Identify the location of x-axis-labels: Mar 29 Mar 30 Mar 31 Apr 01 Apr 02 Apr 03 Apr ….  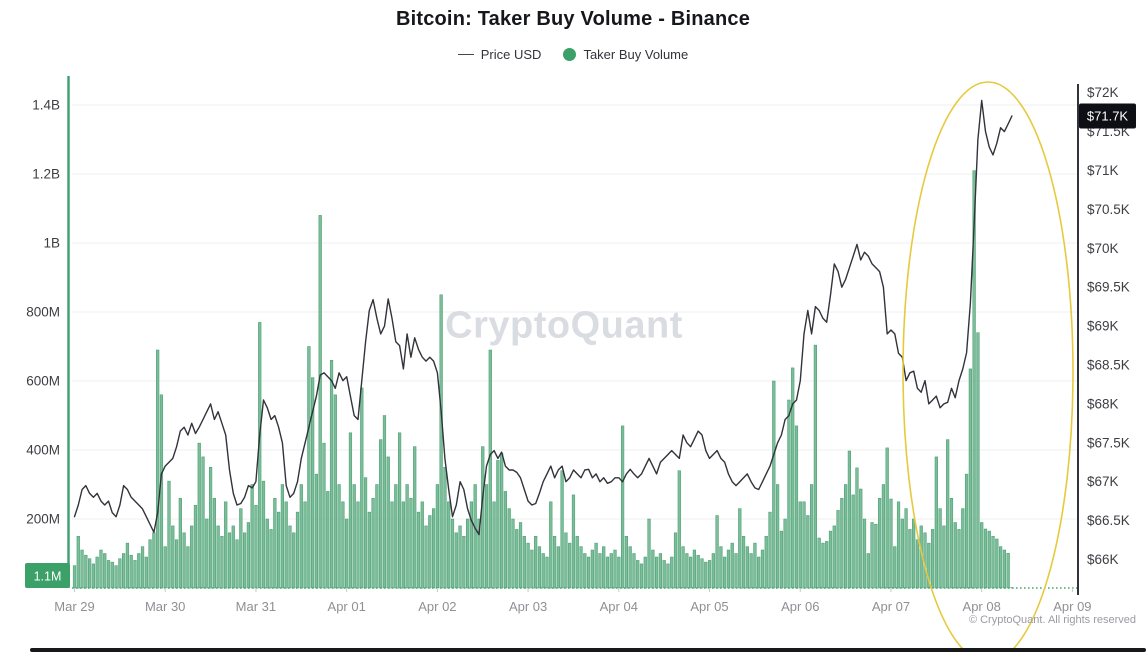
(573, 601).